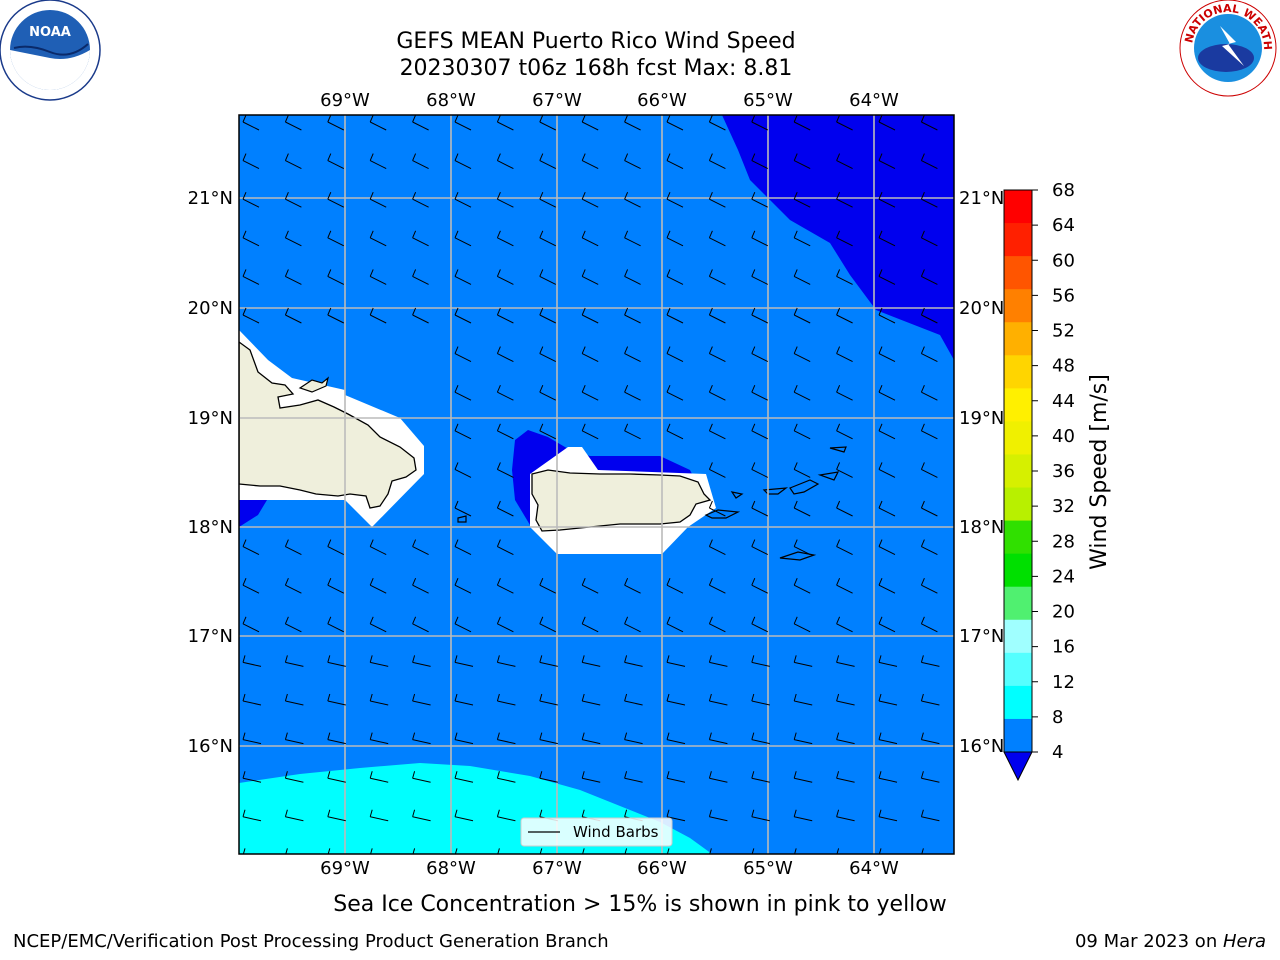 Image resolution: width=1280 pixels, height=960 pixels. I want to click on island-mona, so click(462, 519).